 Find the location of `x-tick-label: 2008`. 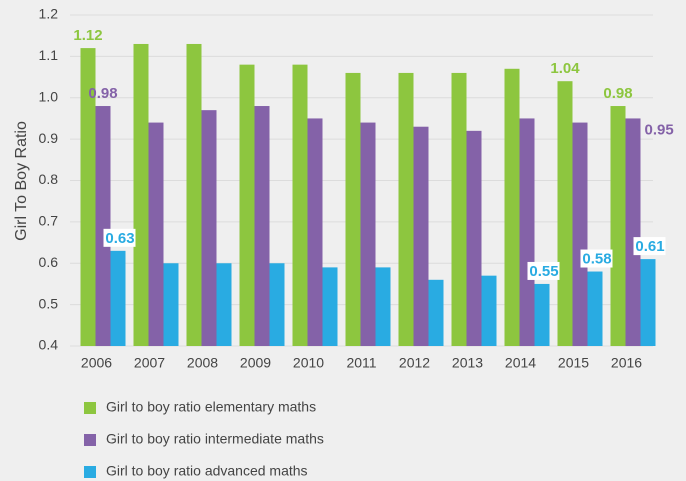

x-tick-label: 2008 is located at coordinates (202, 363).